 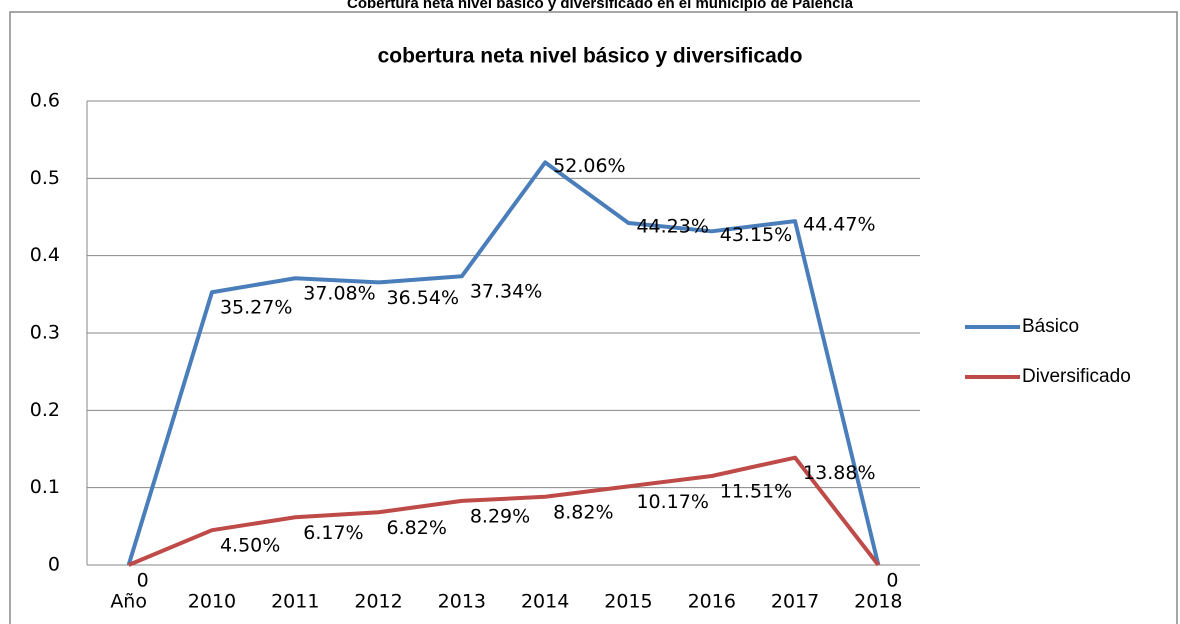 I want to click on data-label: 8.29%, so click(x=500, y=516).